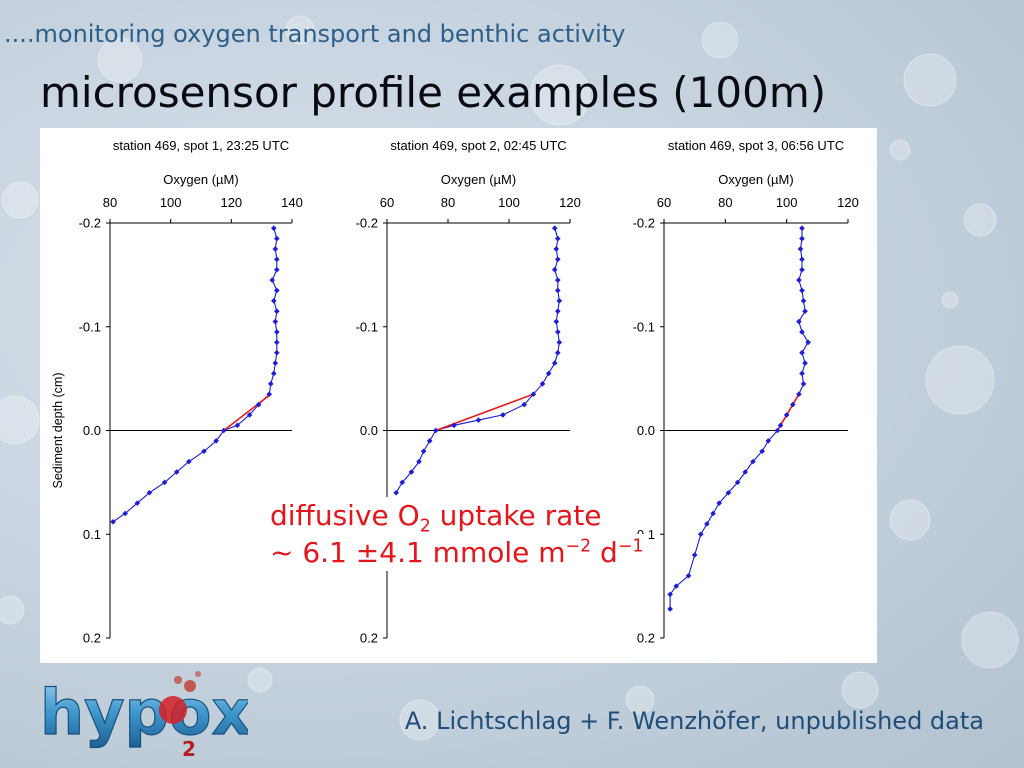  I want to click on x-tick-label: 100, so click(171, 202).